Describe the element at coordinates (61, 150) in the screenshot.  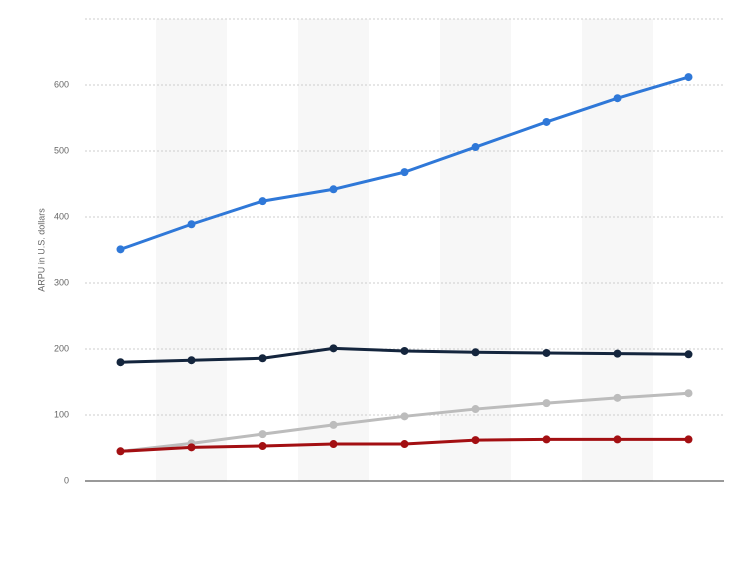
I see `y-tick-label: 500` at that location.